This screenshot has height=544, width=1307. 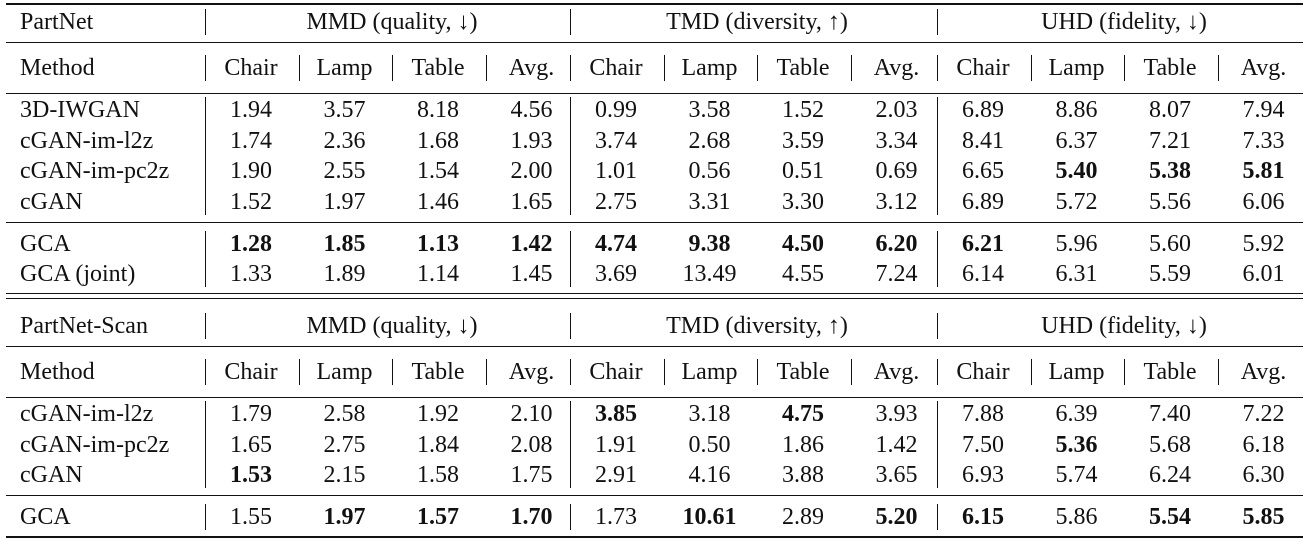 What do you see at coordinates (896, 171) in the screenshot?
I see `cell-value: 0.69` at bounding box center [896, 171].